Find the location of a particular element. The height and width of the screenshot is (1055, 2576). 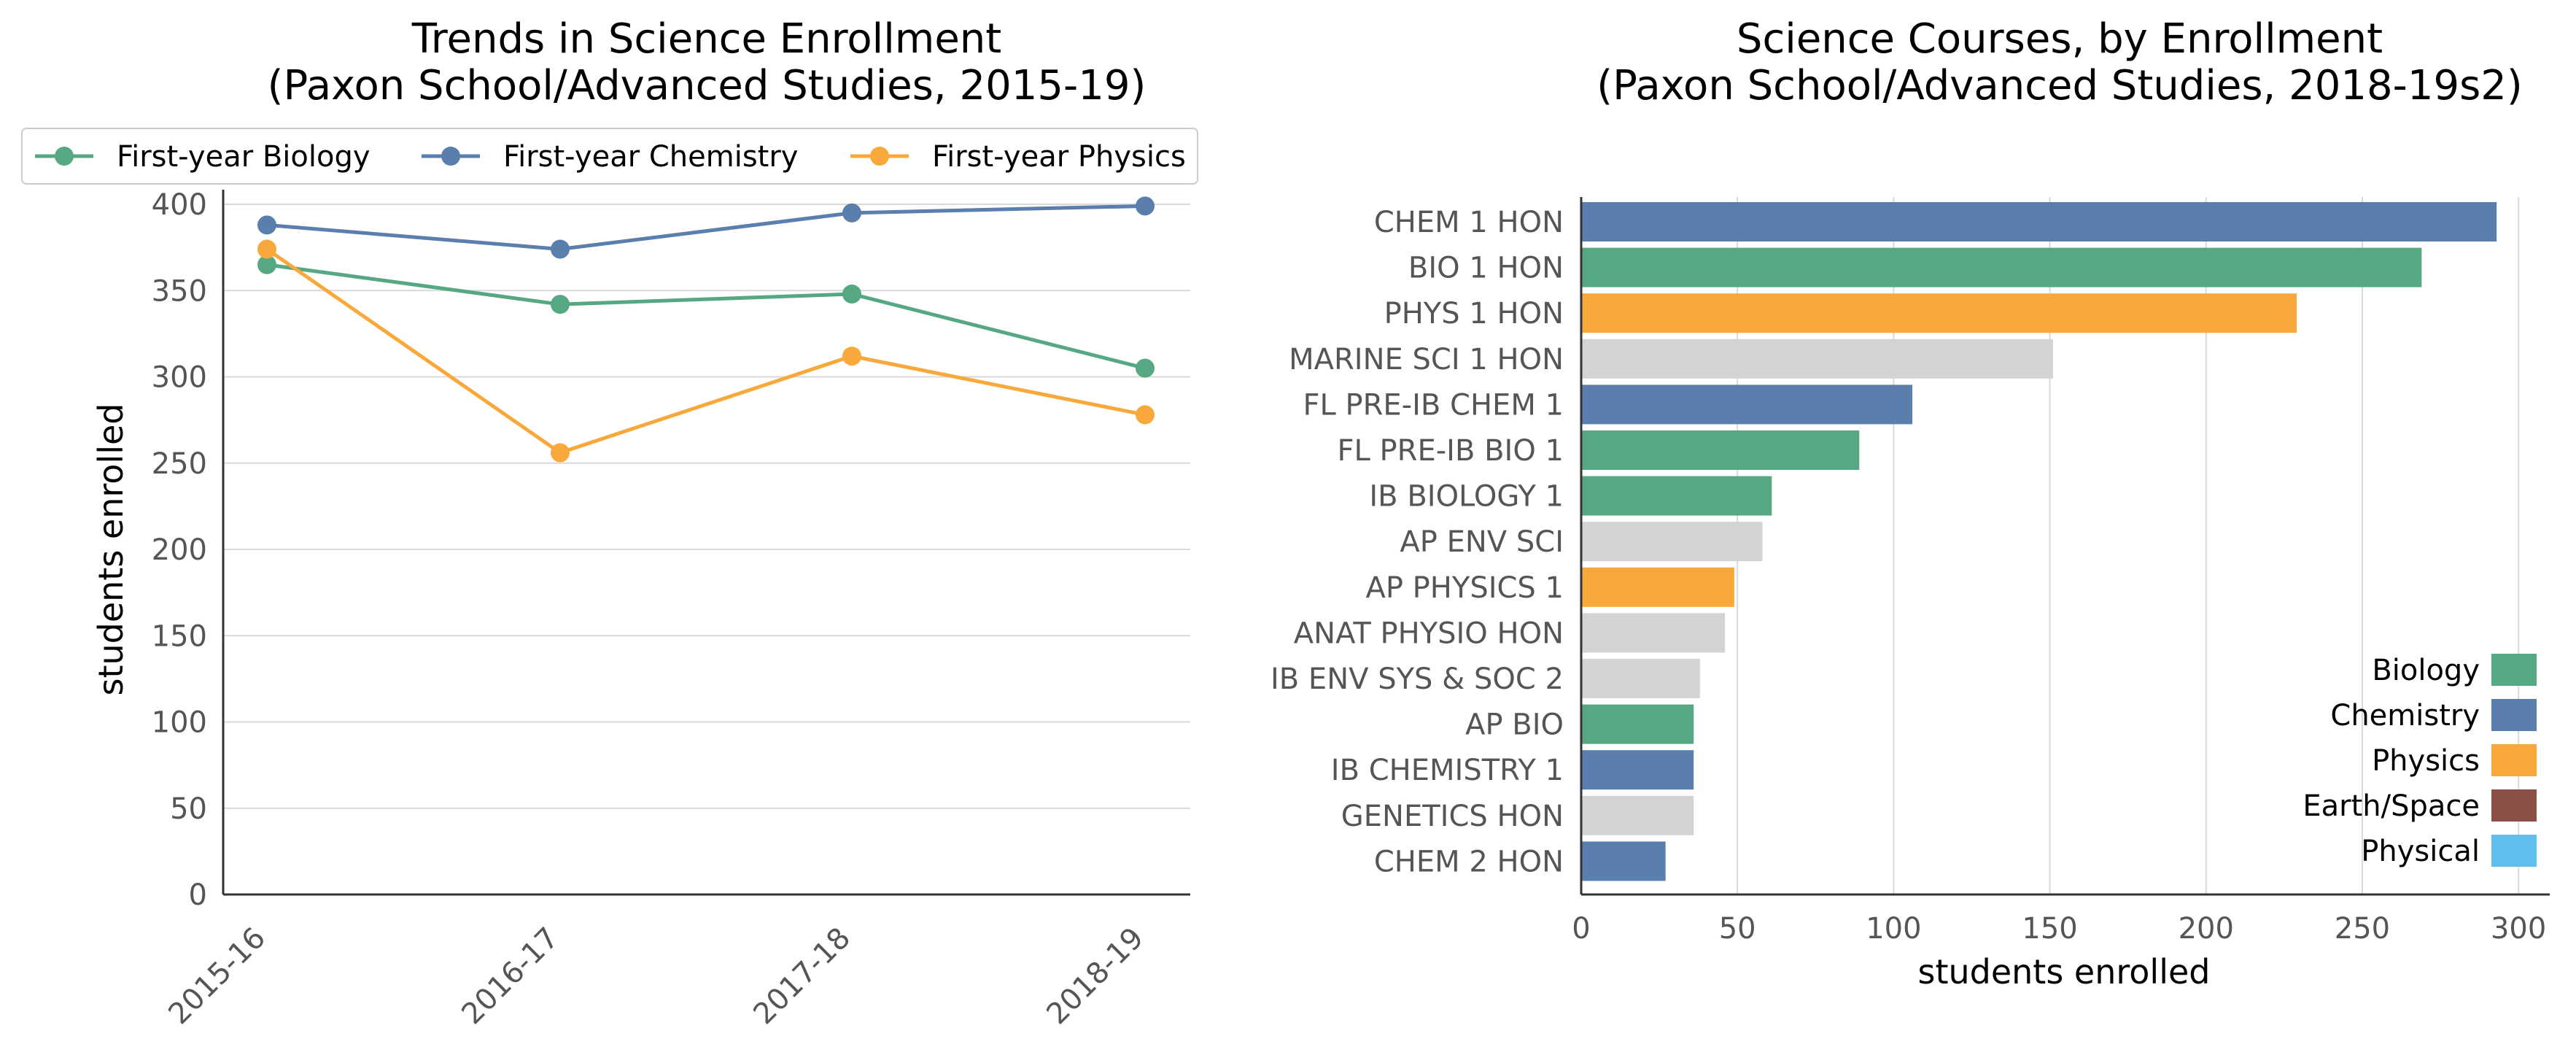

y-tick-label: 400 is located at coordinates (180, 205).